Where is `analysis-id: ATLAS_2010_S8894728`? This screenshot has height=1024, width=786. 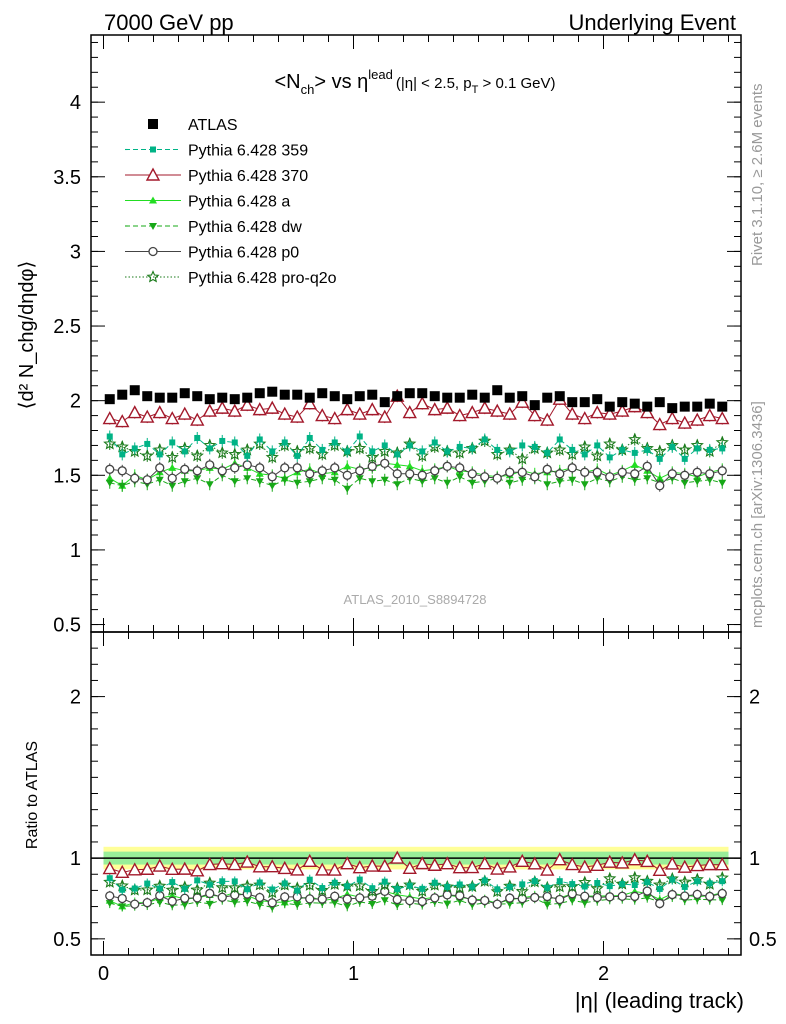 analysis-id: ATLAS_2010_S8894728 is located at coordinates (415, 599).